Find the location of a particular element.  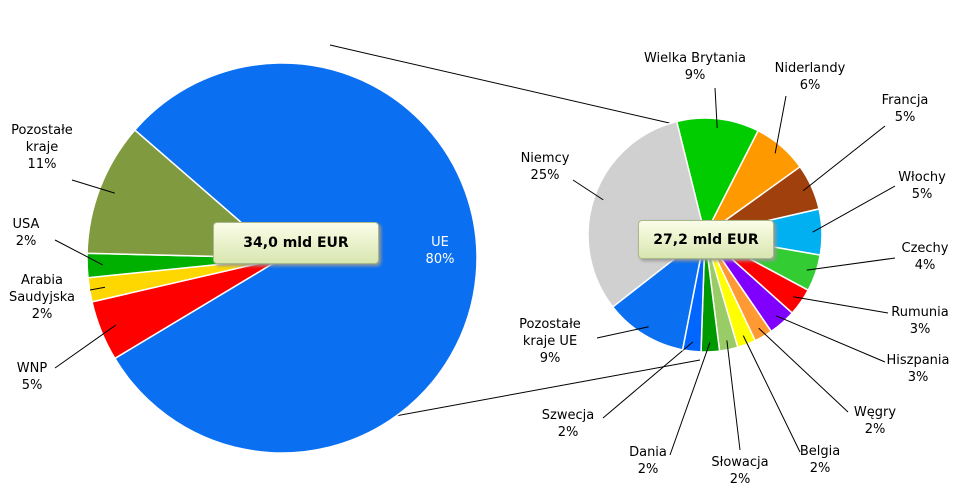

category-name: Szwecja is located at coordinates (568, 415).